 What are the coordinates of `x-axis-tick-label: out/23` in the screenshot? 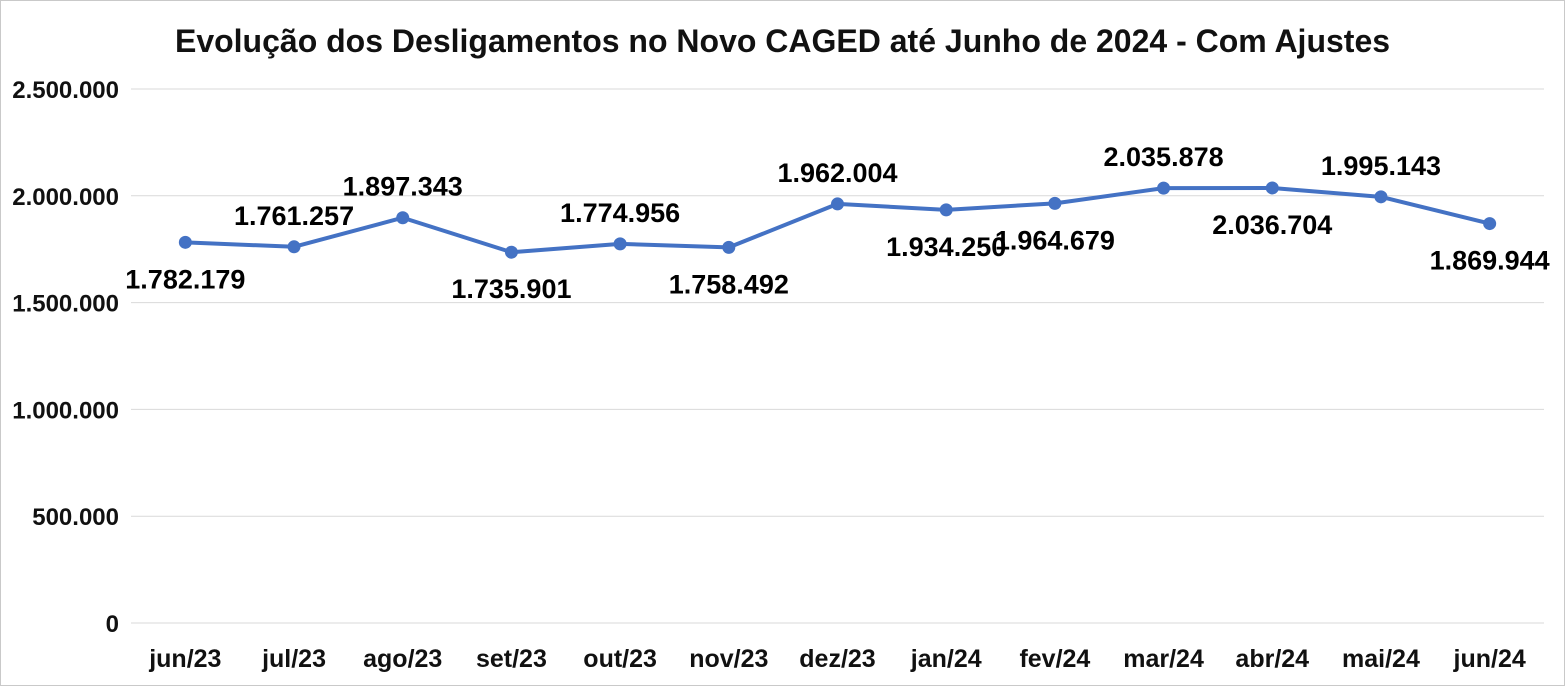 It's located at (620, 659).